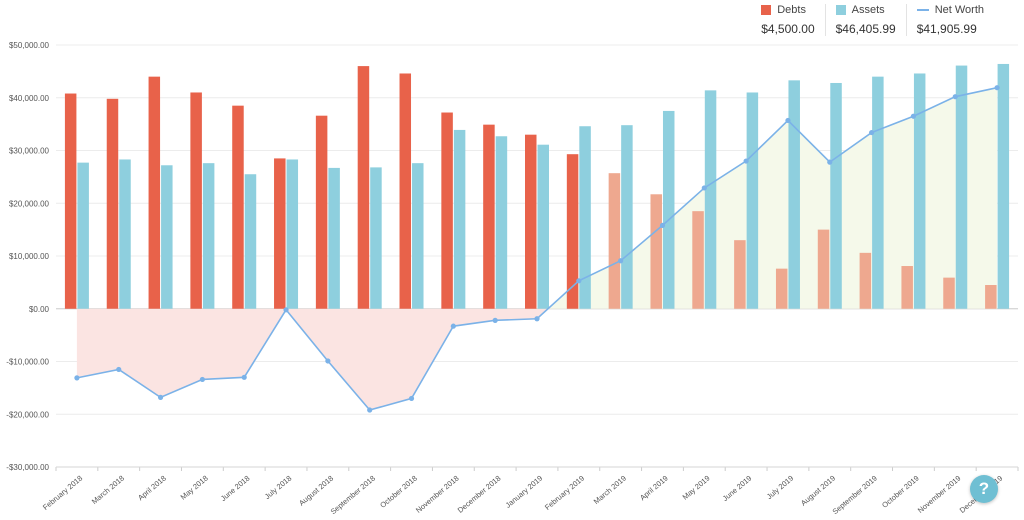 The width and height of the screenshot is (1024, 520). Describe the element at coordinates (959, 10) in the screenshot. I see `legend-label-net-worth: Net Worth` at that location.